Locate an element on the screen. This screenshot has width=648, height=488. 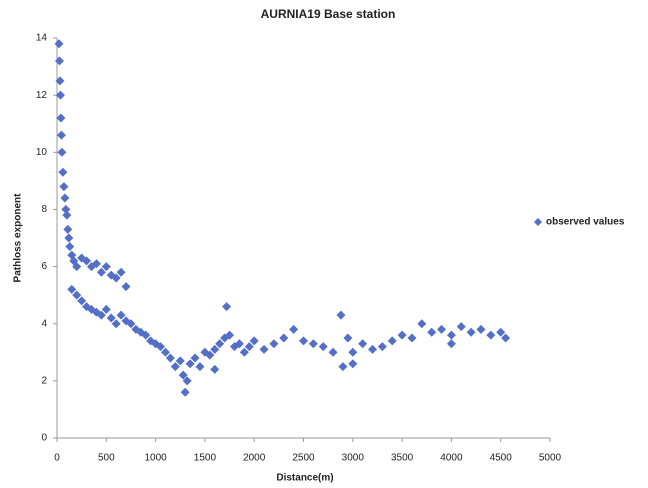
x-tick-label: 2500 is located at coordinates (303, 458).